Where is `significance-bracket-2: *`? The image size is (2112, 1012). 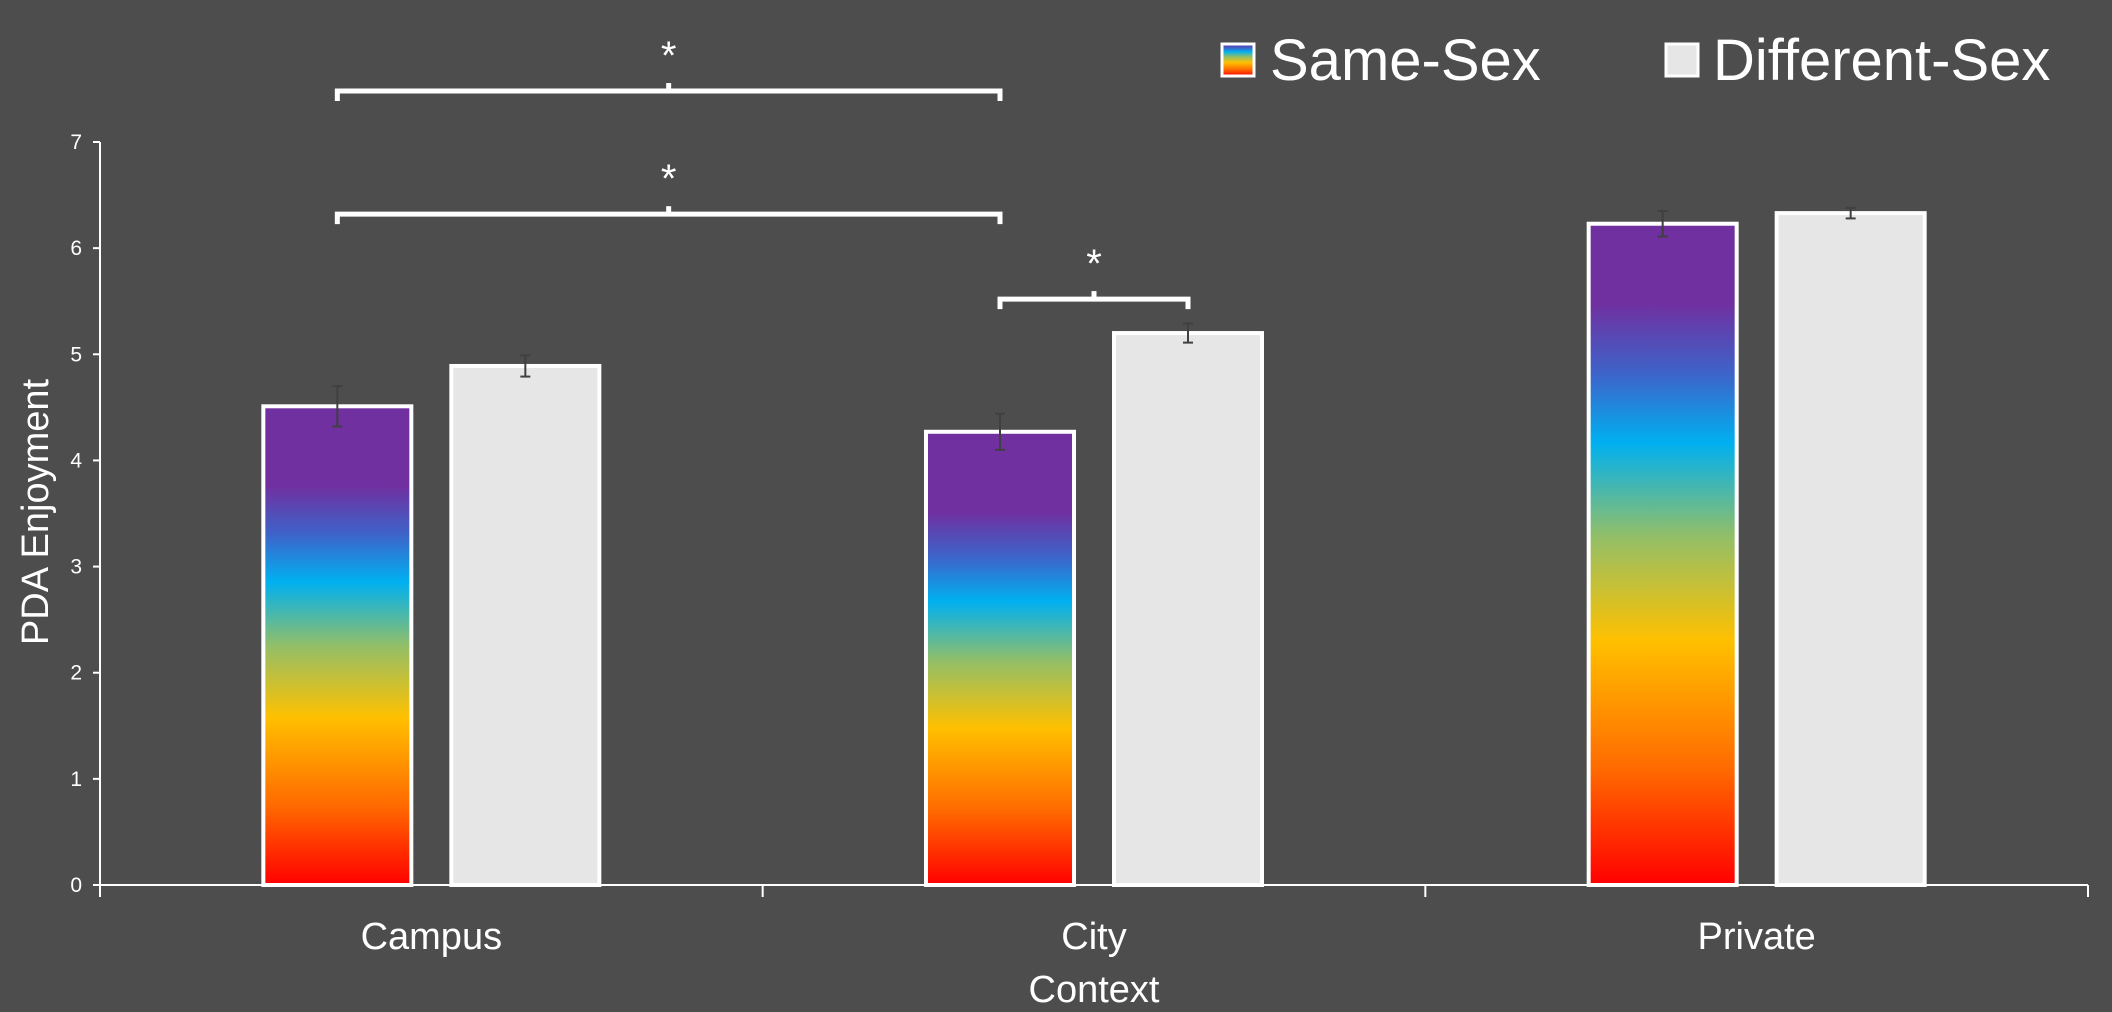
significance-bracket-2: * is located at coordinates (1094, 276).